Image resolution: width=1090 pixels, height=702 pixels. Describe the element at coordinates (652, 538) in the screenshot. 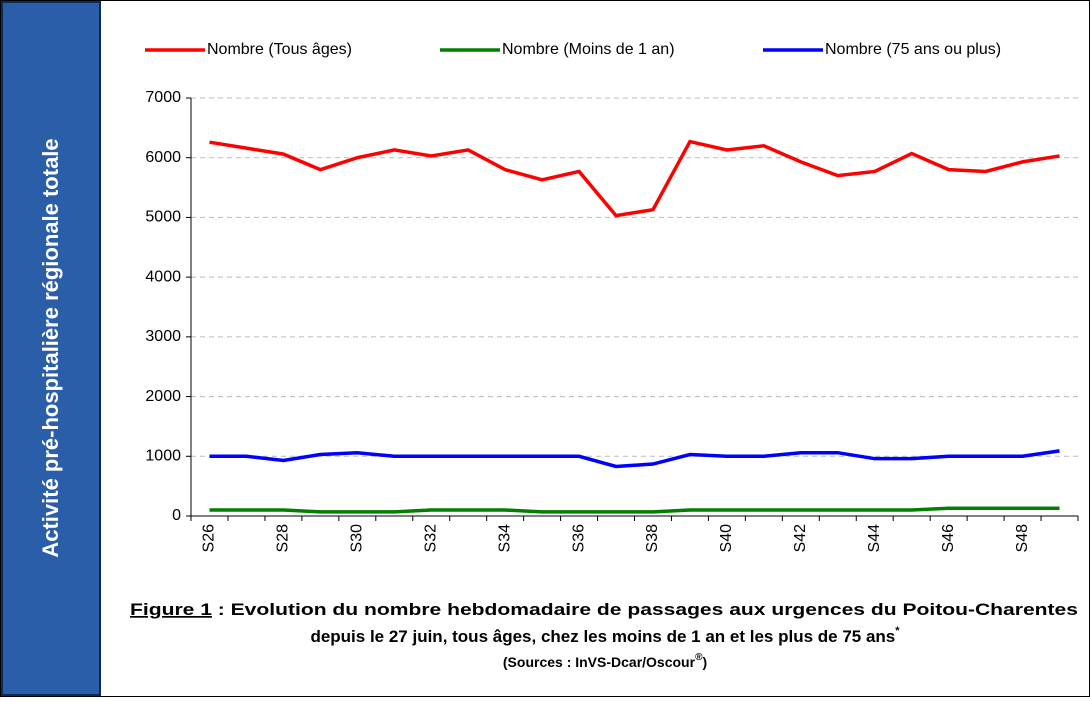

I see `x-tick-label: S38` at that location.